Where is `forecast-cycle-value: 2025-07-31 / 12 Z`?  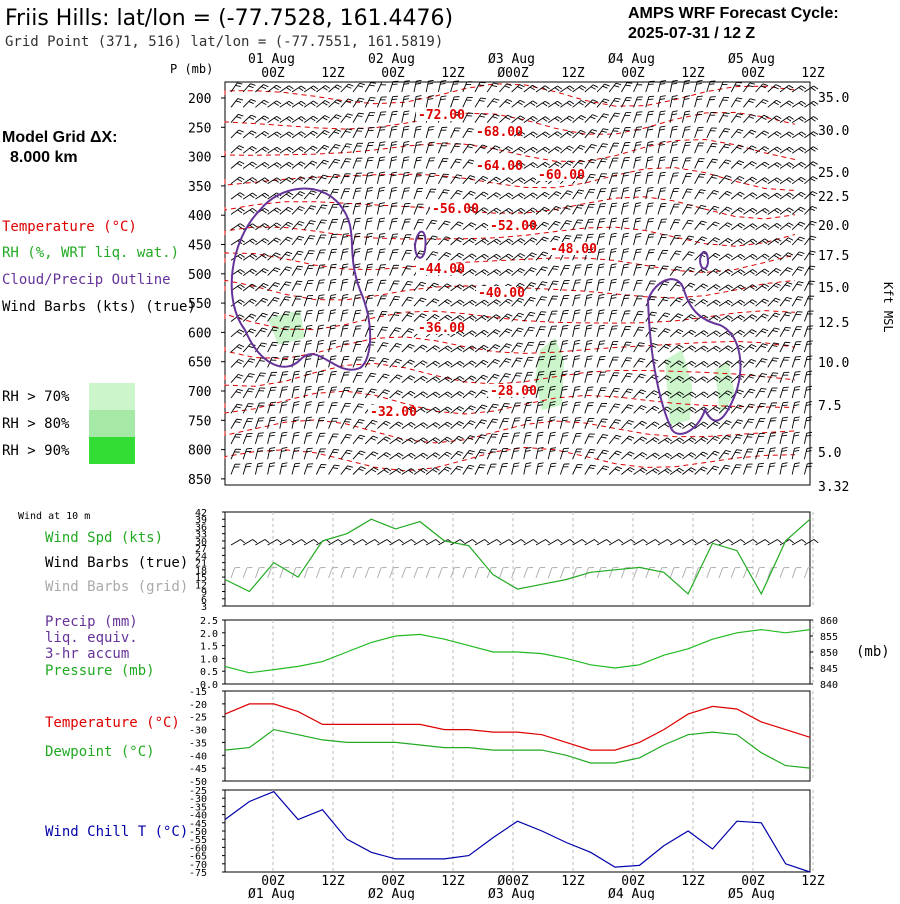
forecast-cycle-value: 2025-07-31 / 12 Z is located at coordinates (691, 33).